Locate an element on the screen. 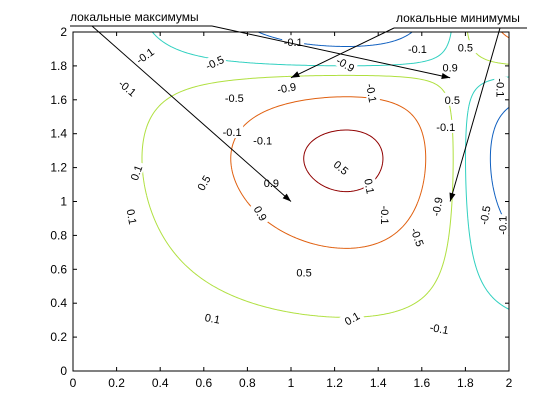 This screenshot has width=560, height=420. y-tick-label: 0.4 is located at coordinates (58, 303).